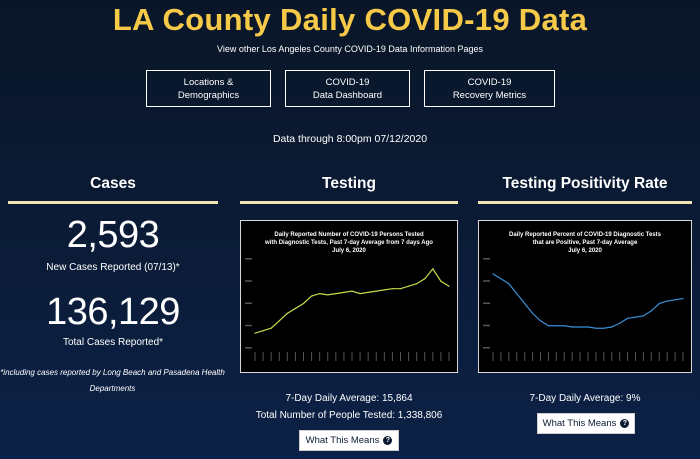 The image size is (700, 459). Describe the element at coordinates (585, 398) in the screenshot. I see `positivity-average: 7-Day Daily Average: 9%` at that location.